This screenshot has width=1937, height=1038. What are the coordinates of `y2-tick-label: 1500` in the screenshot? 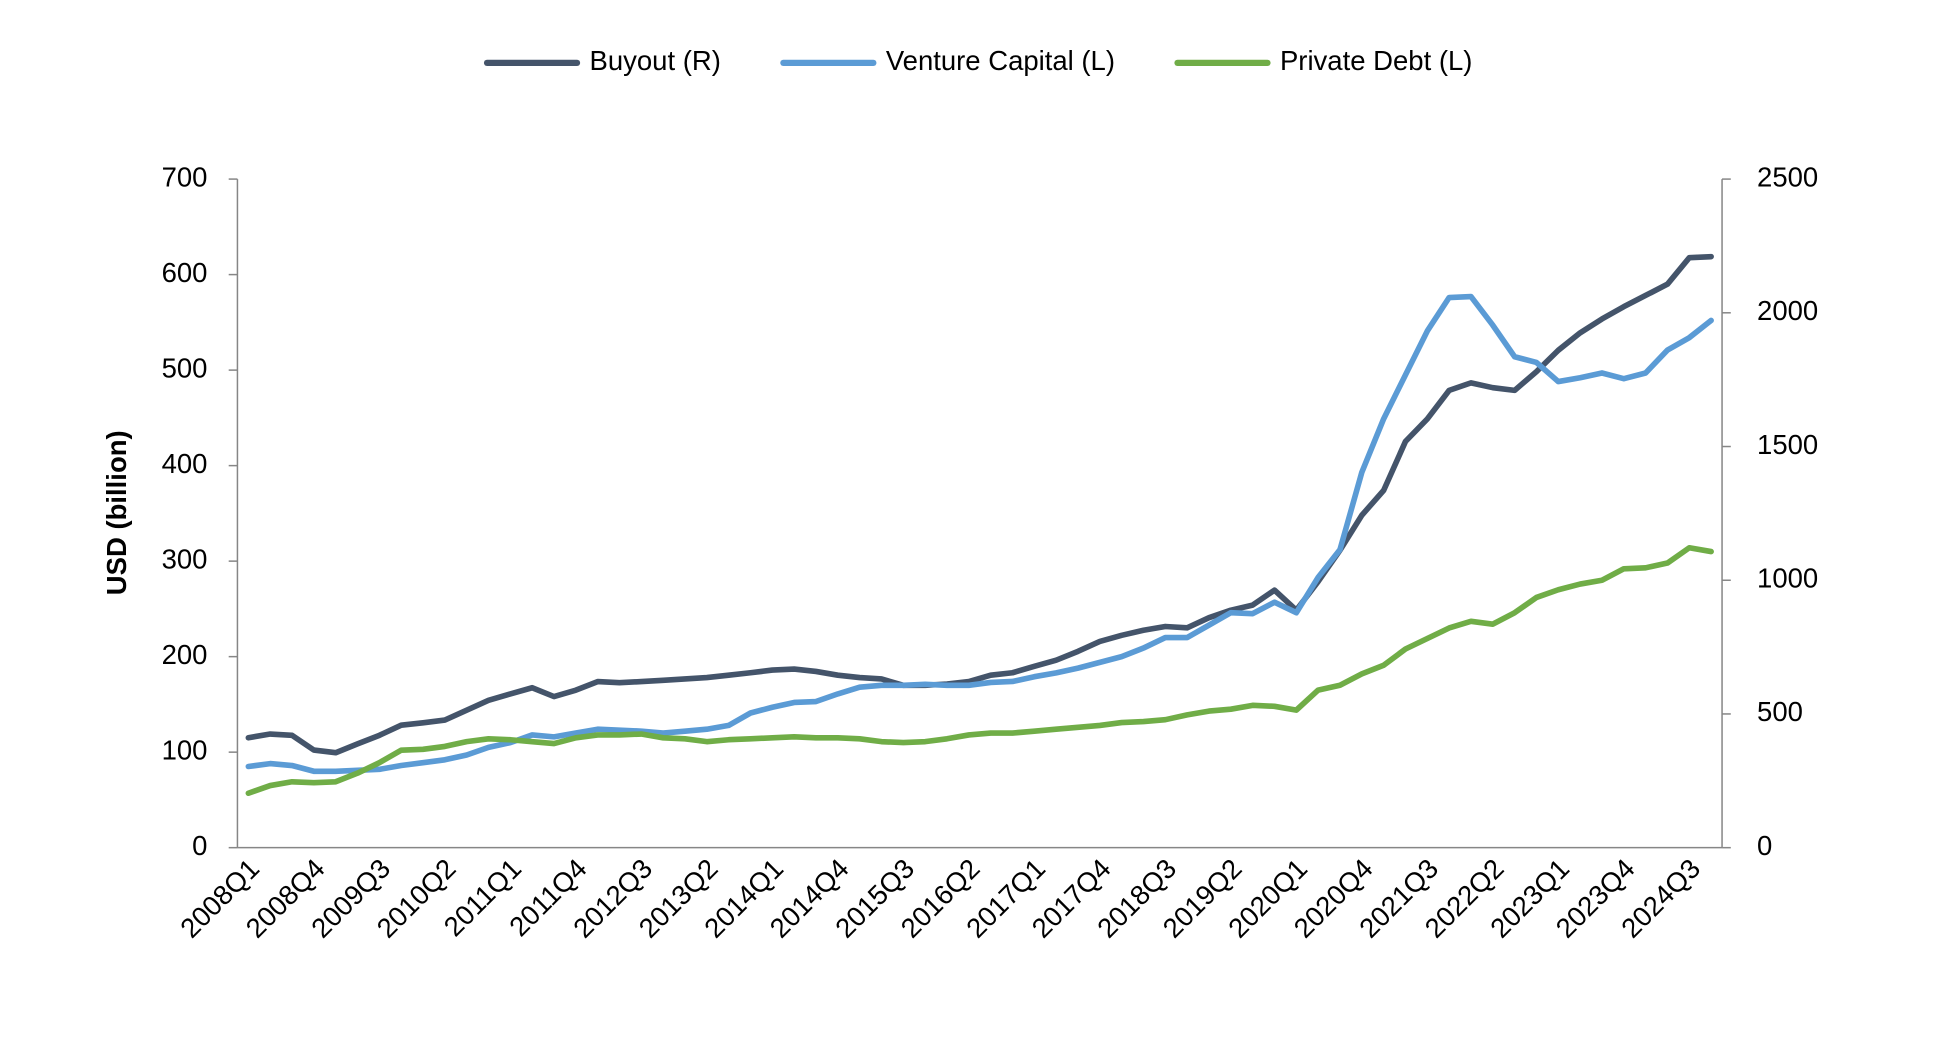 It's located at (1787, 444).